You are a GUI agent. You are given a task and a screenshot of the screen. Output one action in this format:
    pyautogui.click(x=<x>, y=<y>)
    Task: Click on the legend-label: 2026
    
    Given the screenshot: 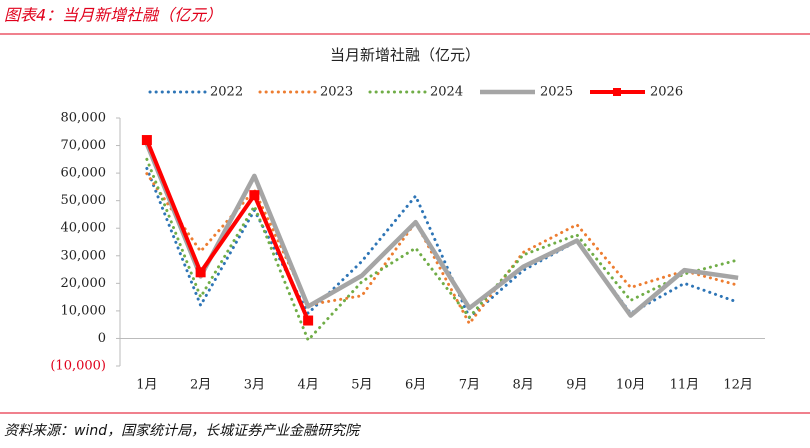 What is the action you would take?
    pyautogui.click(x=666, y=92)
    